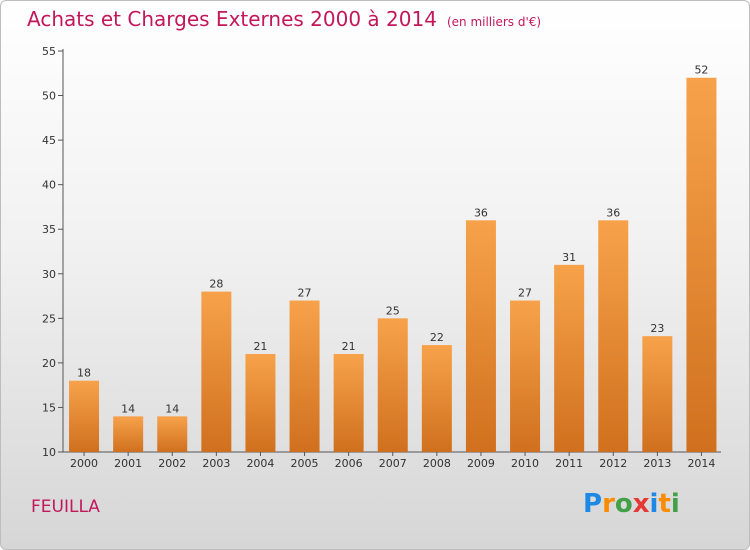 The image size is (750, 550). What do you see at coordinates (172, 463) in the screenshot?
I see `x-tick-label: 2002` at bounding box center [172, 463].